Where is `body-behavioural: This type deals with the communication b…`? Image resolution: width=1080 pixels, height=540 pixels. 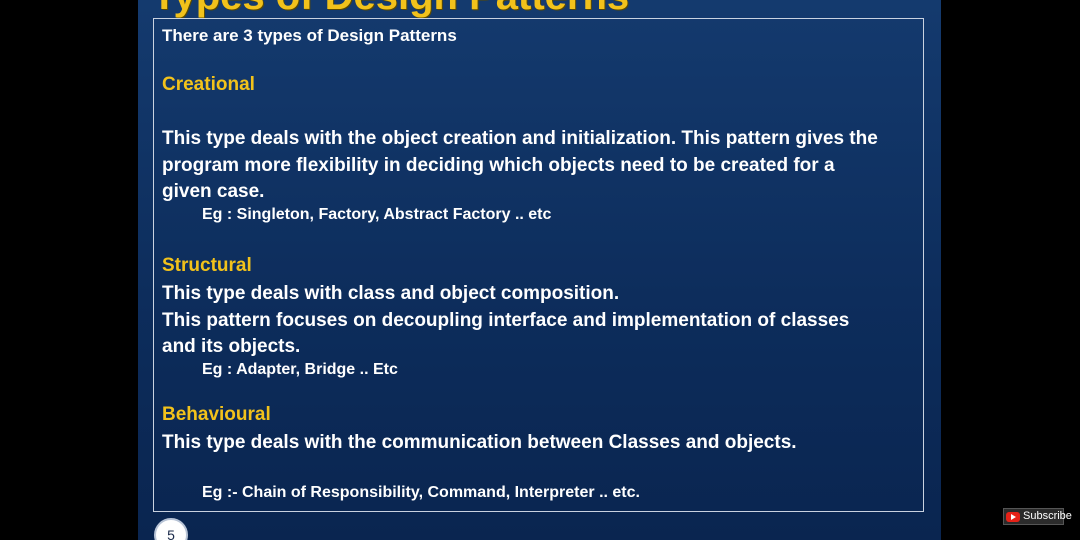
body-behavioural: This type deals with the communication b… is located at coordinates (479, 443).